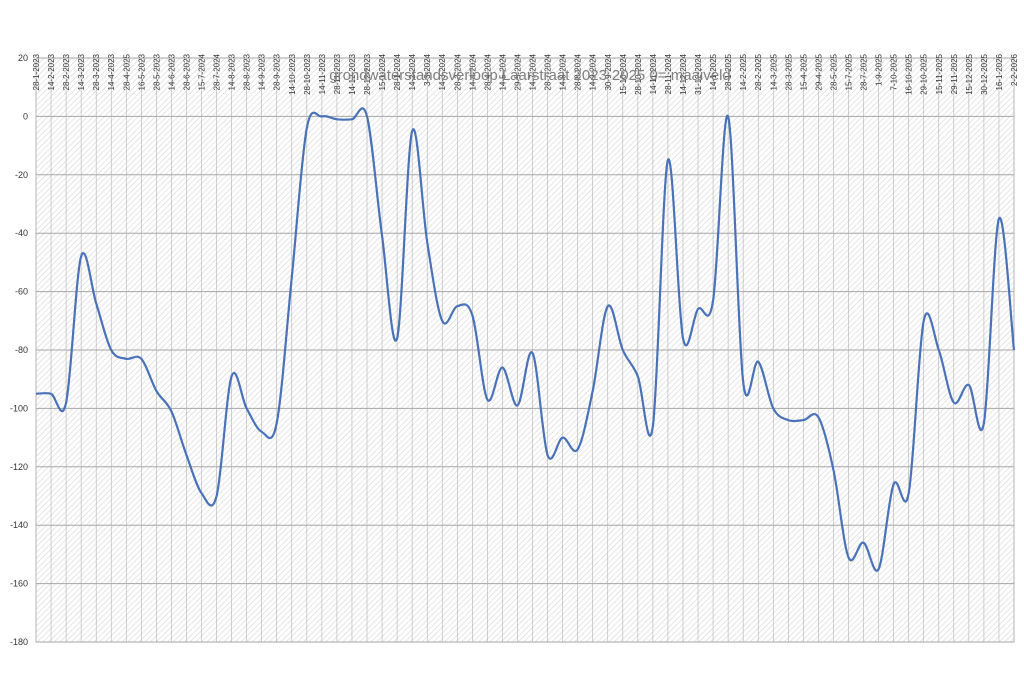  What do you see at coordinates (578, 71) in the screenshot?
I see `x-tick-label: 28-8-2024` at bounding box center [578, 71].